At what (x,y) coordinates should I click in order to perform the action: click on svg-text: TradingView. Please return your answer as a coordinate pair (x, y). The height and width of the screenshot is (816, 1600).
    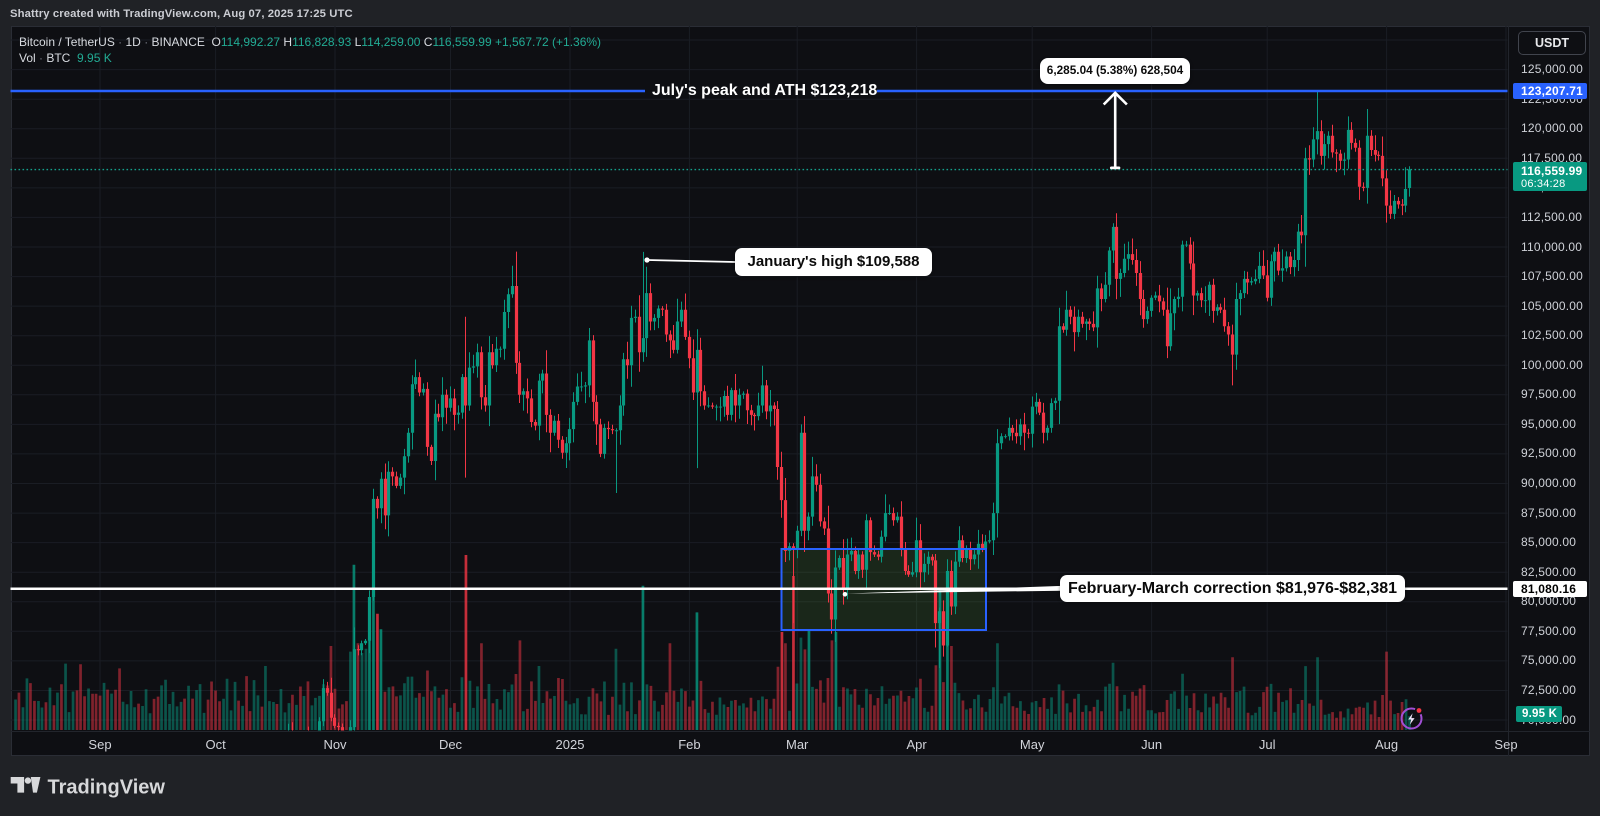
    Looking at the image, I should click on (107, 787).